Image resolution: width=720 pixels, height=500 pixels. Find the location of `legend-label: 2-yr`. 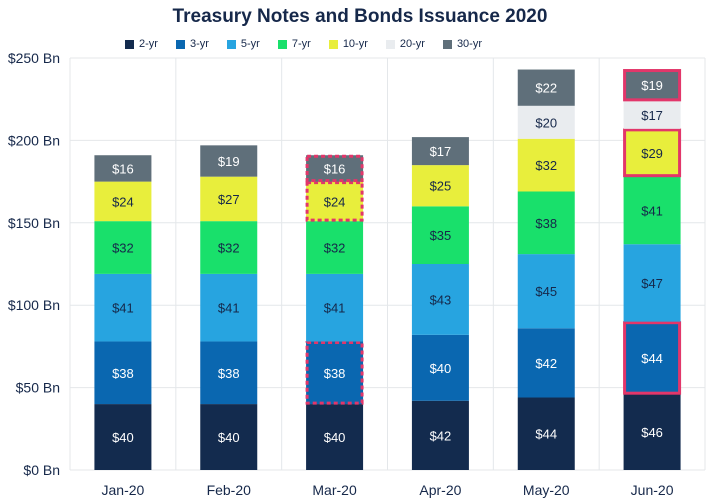

legend-label: 2-yr is located at coordinates (148, 44).